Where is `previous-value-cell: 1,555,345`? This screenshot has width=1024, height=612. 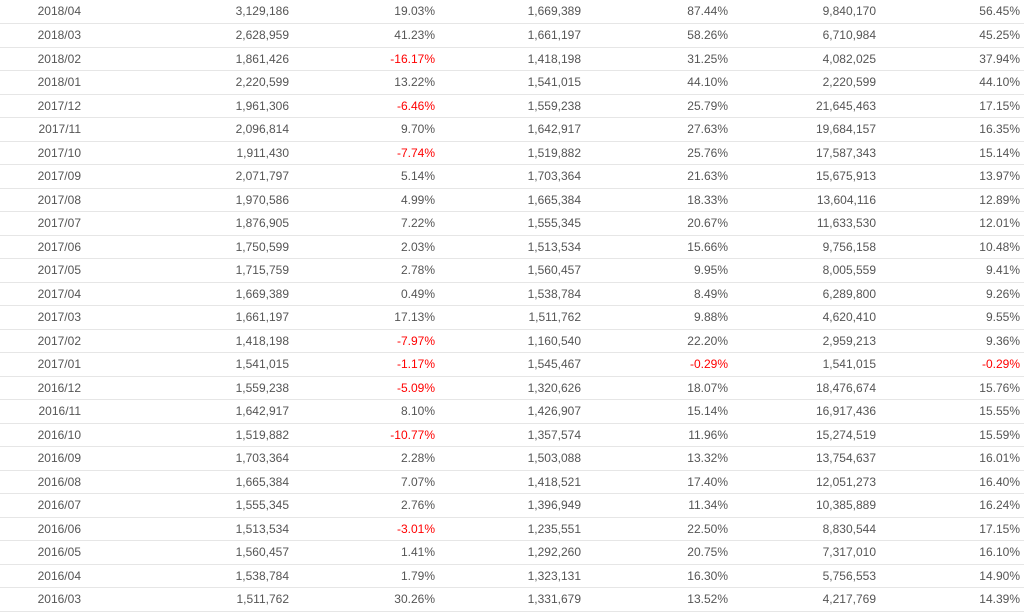 previous-value-cell: 1,555,345 is located at coordinates (510, 223).